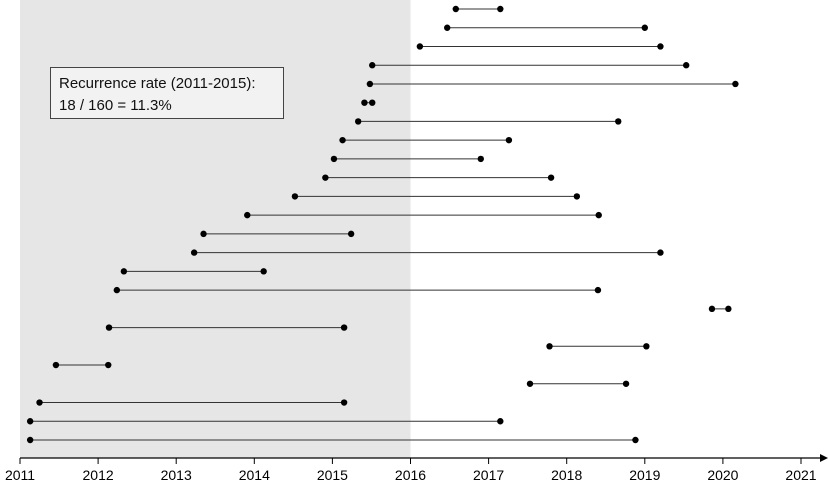 Image resolution: width=829 pixels, height=491 pixels. Describe the element at coordinates (488, 475) in the screenshot. I see `x-tick-label-2017: 2017` at that location.